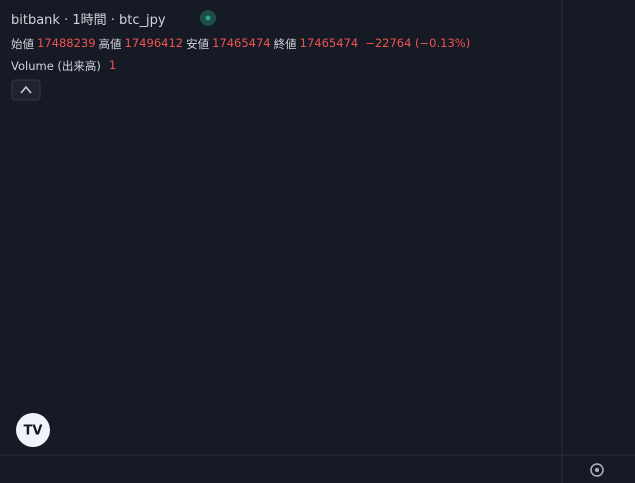 The width and height of the screenshot is (635, 483). Describe the element at coordinates (208, 18) in the screenshot. I see `eye-icon` at that location.